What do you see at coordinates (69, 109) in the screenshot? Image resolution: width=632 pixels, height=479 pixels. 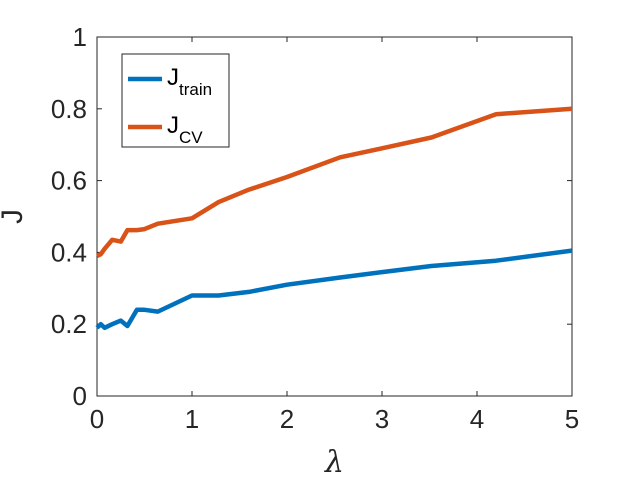 I see `y-tick-label: 0.8` at bounding box center [69, 109].